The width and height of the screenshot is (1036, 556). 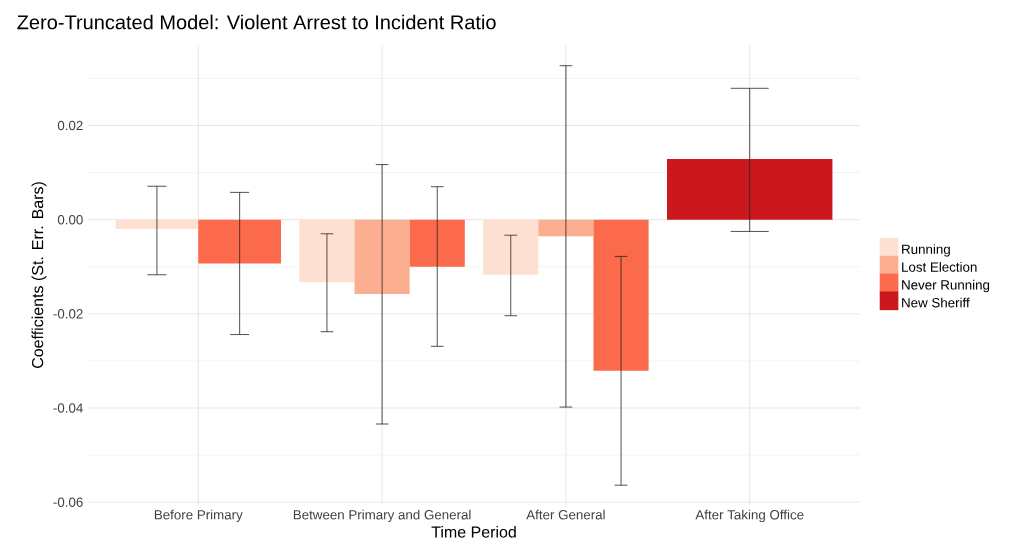 I want to click on y-tick-label: 0.02, so click(x=70, y=125).